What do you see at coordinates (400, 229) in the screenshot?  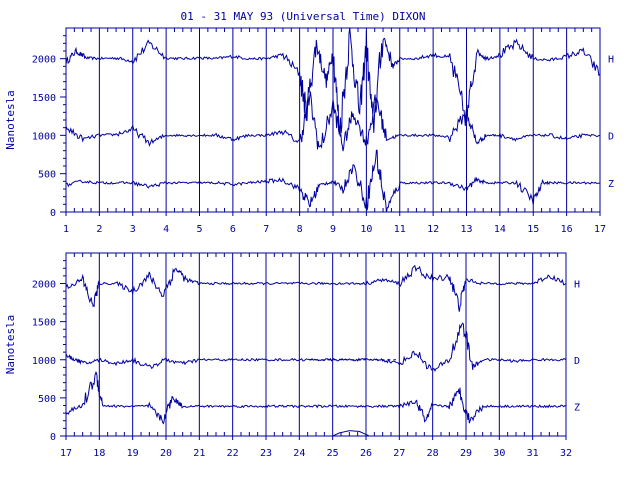 I see `x-tick-label-11: 11` at bounding box center [400, 229].